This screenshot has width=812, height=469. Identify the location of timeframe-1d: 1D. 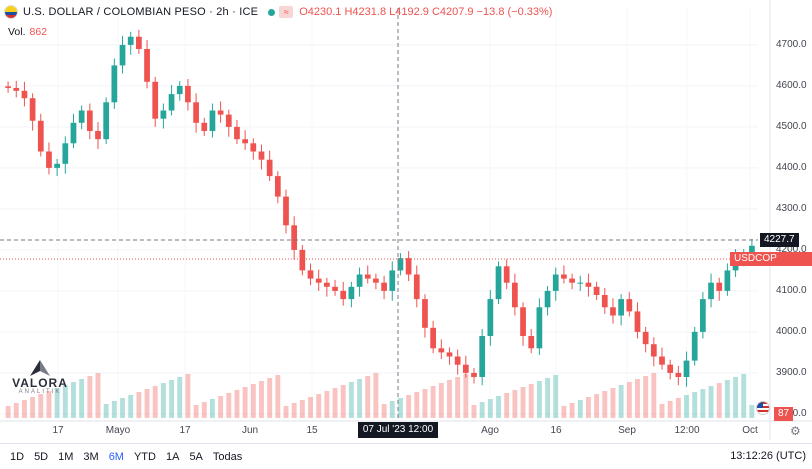
(17, 456).